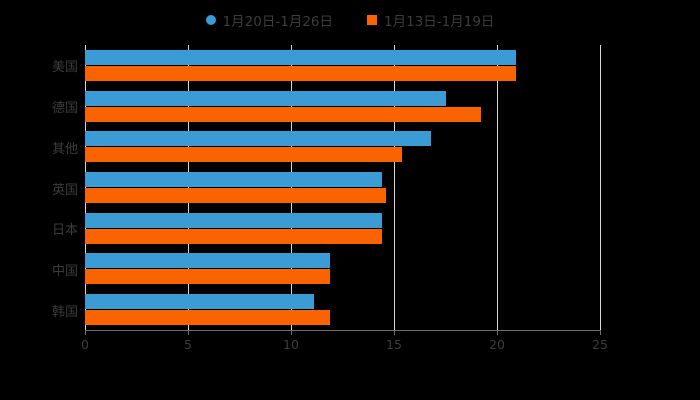  What do you see at coordinates (439, 22) in the screenshot?
I see `legend-label-series-1: 1月13日-1月19日` at bounding box center [439, 22].